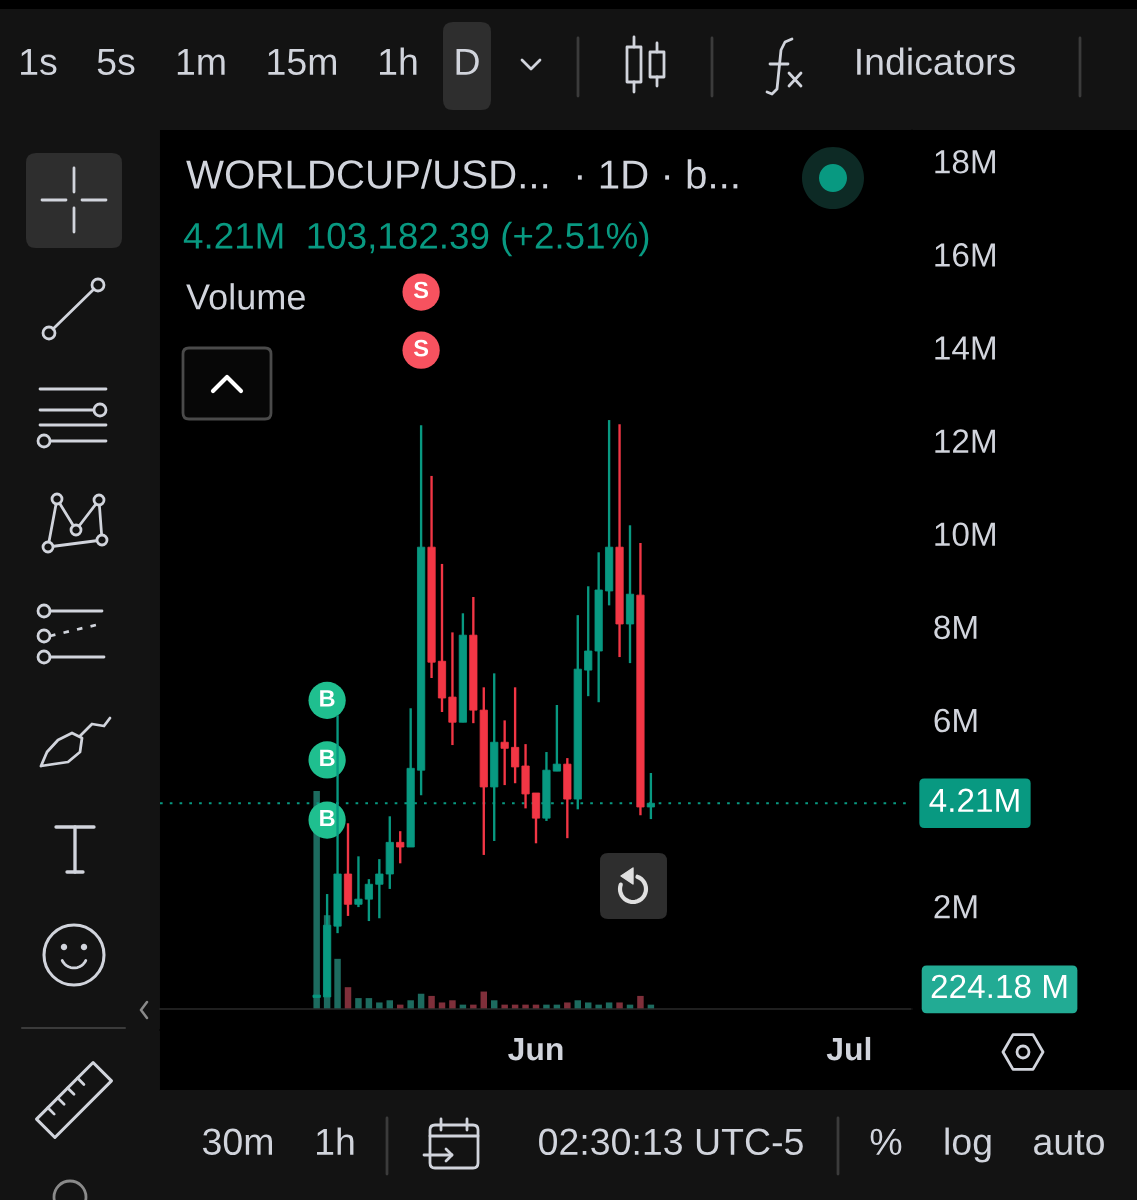  I want to click on y-tick-label: 14M, so click(965, 348).